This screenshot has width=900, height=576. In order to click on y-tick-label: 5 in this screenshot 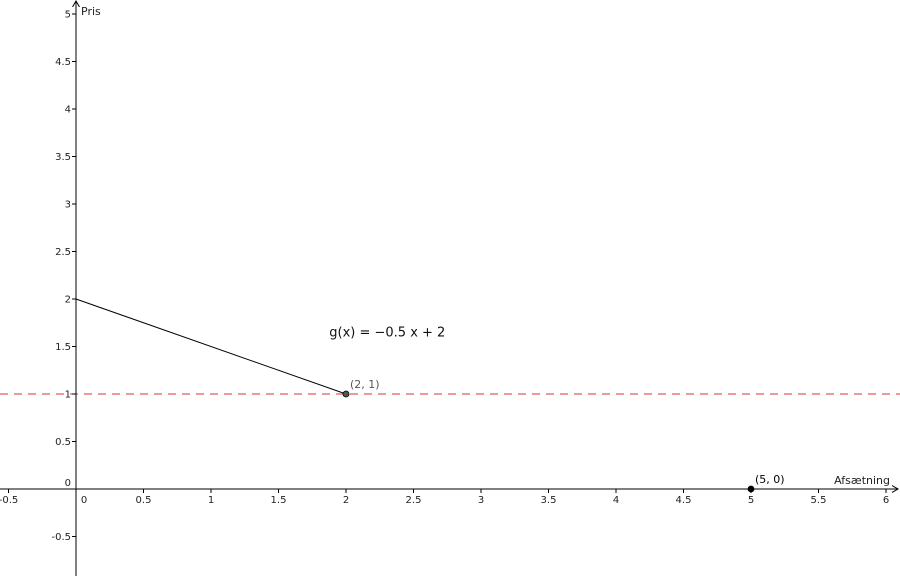, I will do `click(68, 15)`.